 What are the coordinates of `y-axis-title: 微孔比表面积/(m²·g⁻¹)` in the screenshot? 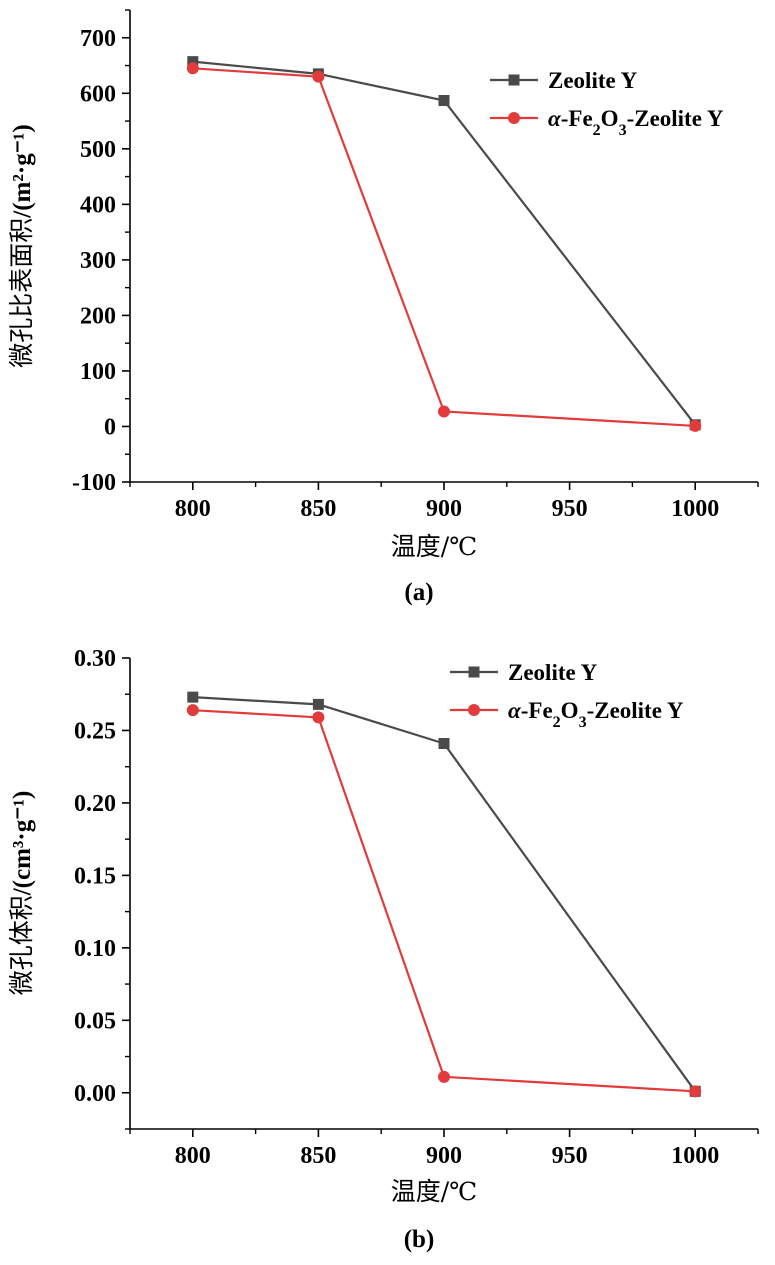 It's located at (21, 245).